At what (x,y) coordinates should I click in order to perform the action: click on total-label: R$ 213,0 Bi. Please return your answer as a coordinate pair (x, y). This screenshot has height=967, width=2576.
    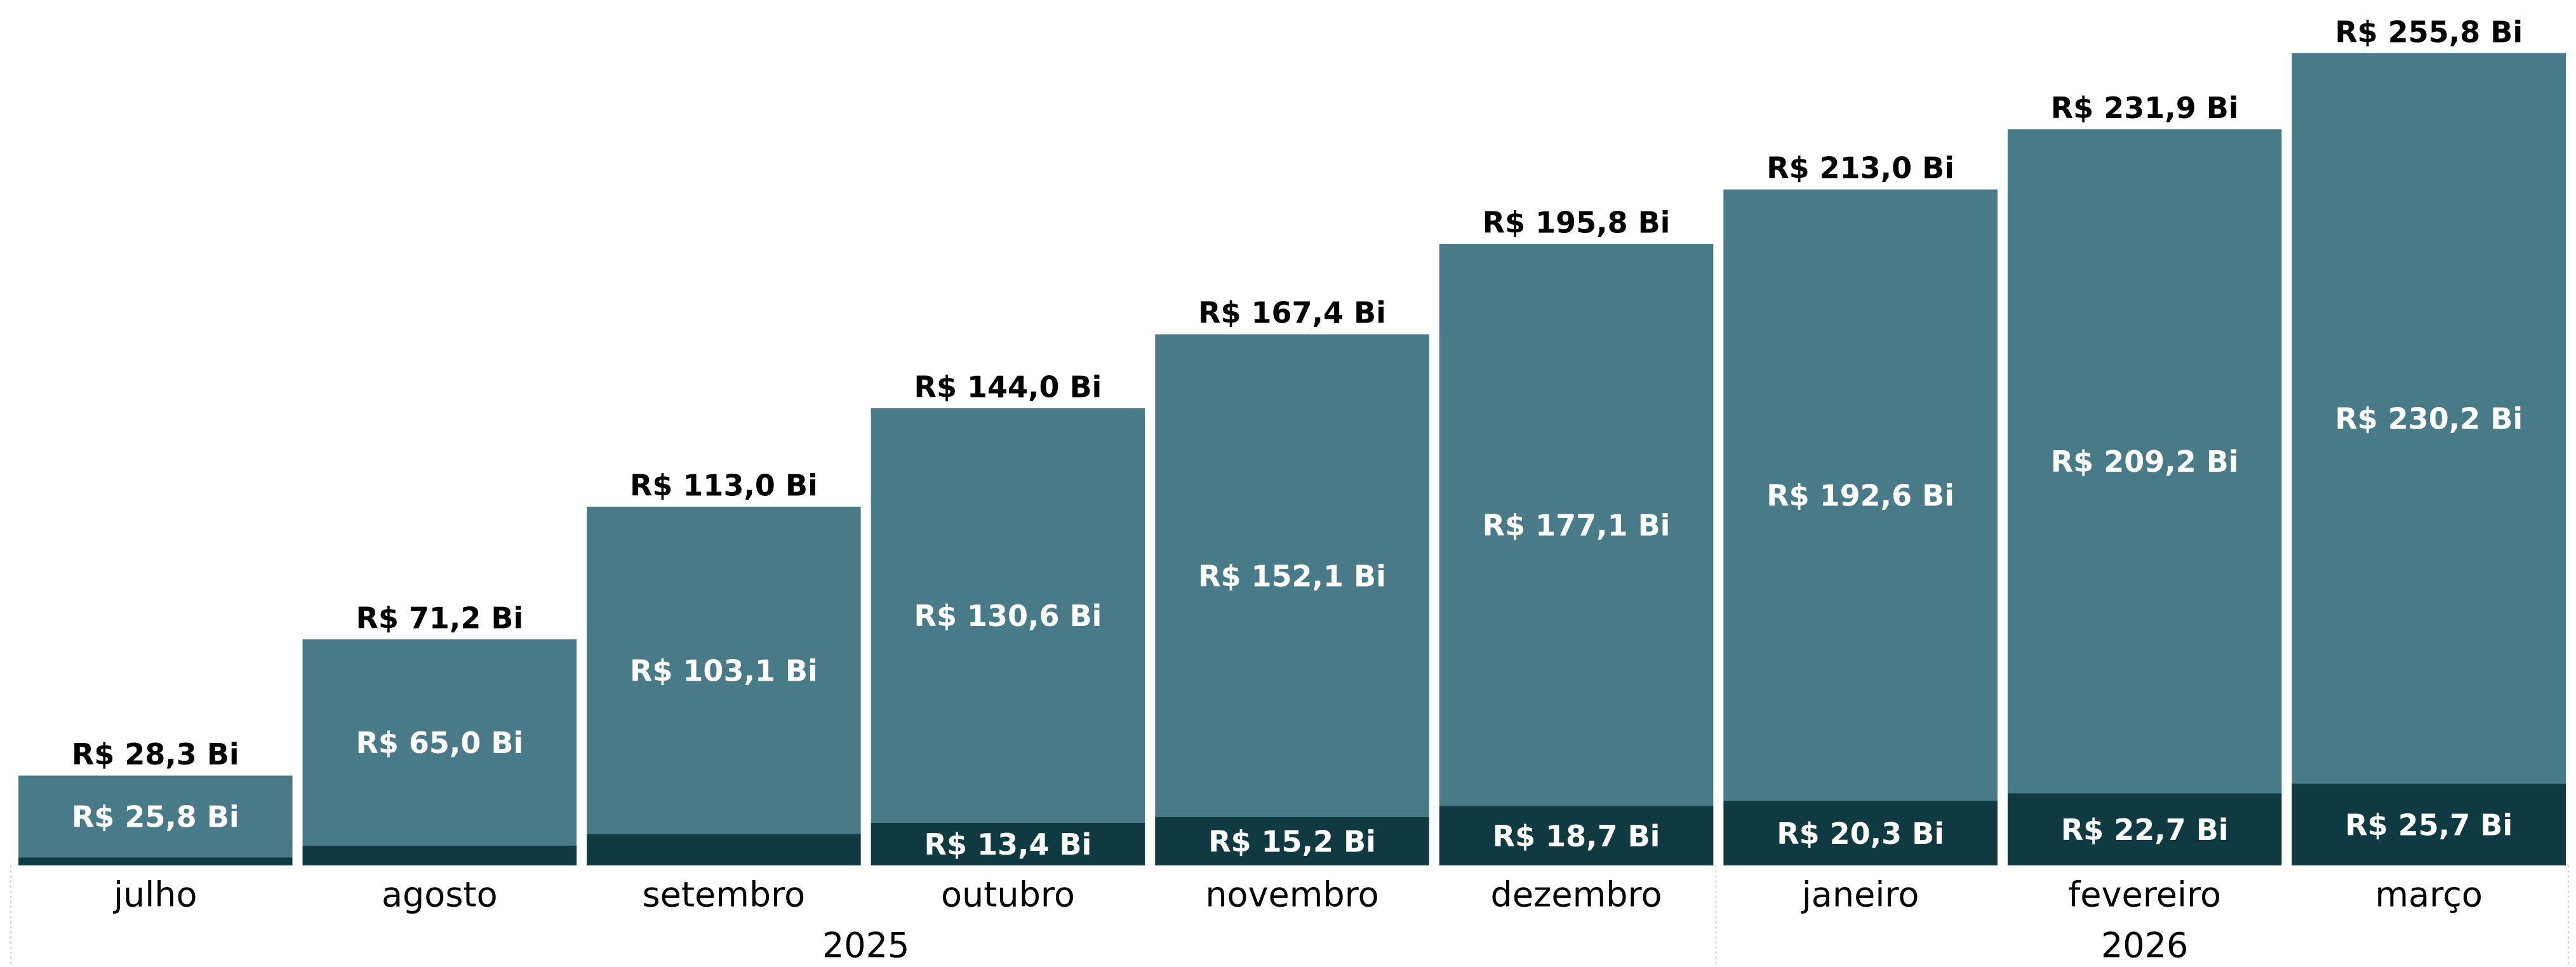
    Looking at the image, I should click on (1860, 168).